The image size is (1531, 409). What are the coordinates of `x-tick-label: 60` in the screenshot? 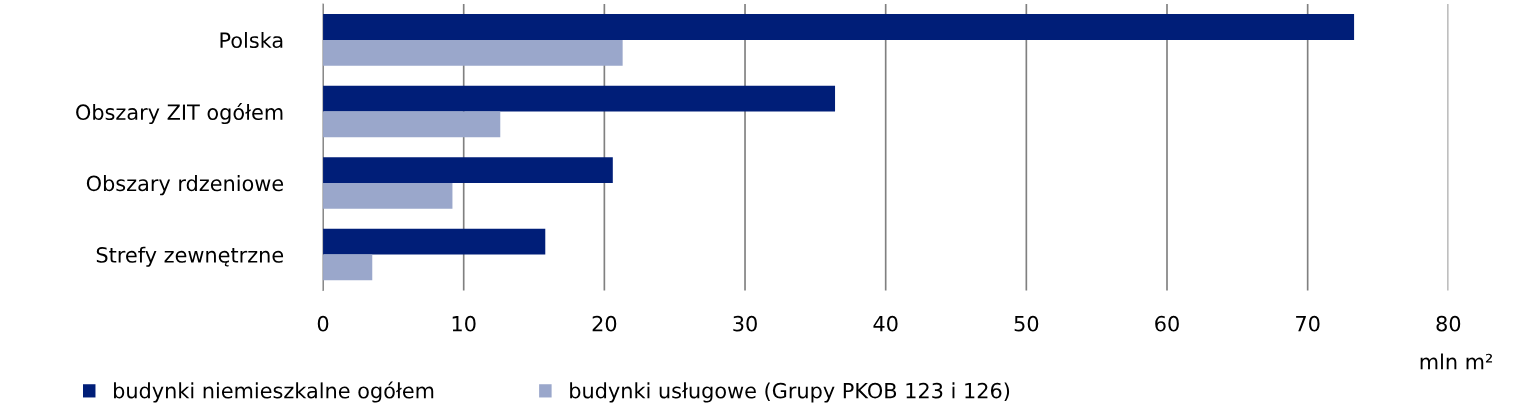 It's located at (1167, 323).